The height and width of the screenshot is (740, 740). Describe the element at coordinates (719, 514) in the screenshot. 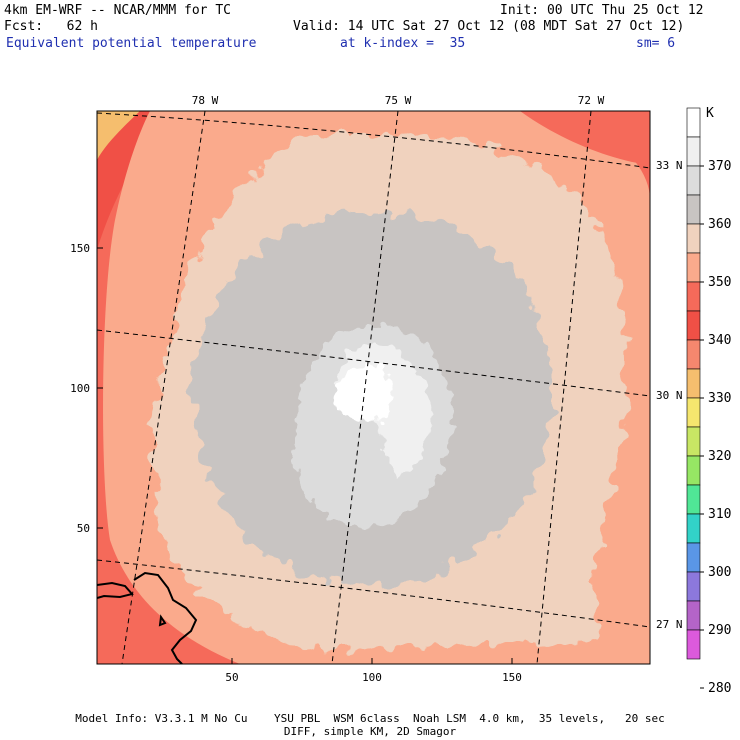

I see `colorbar-label: 310` at that location.